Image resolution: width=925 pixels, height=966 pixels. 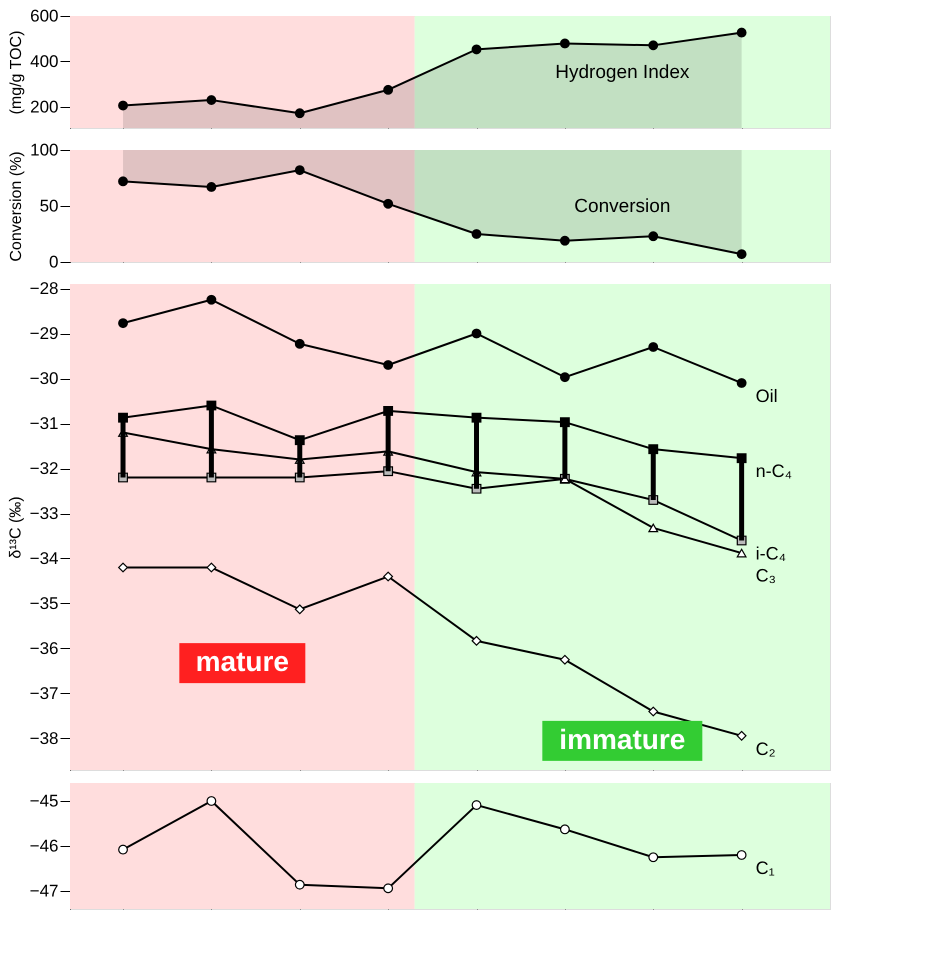 I want to click on y-tick-label: −29, so click(x=44, y=333).